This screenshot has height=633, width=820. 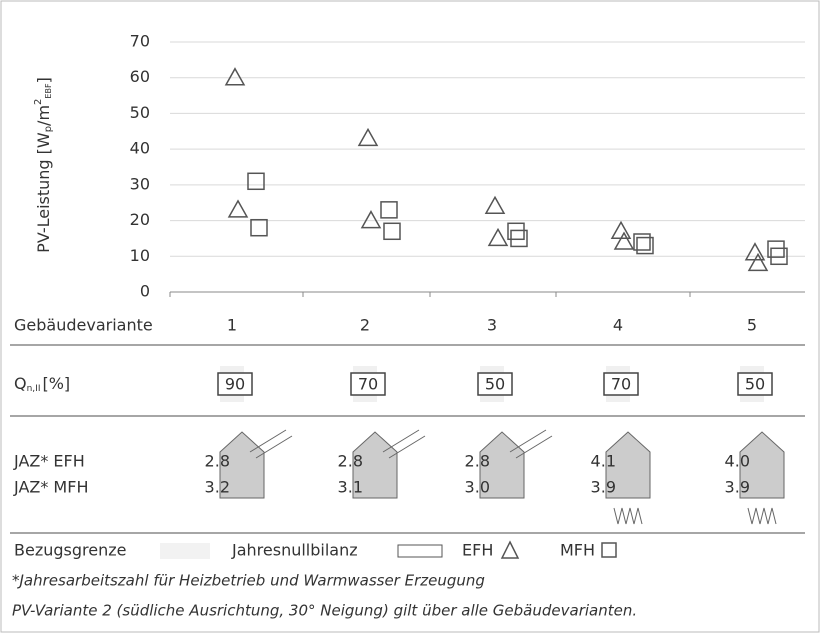 I want to click on legend-box, so click(x=420, y=551).